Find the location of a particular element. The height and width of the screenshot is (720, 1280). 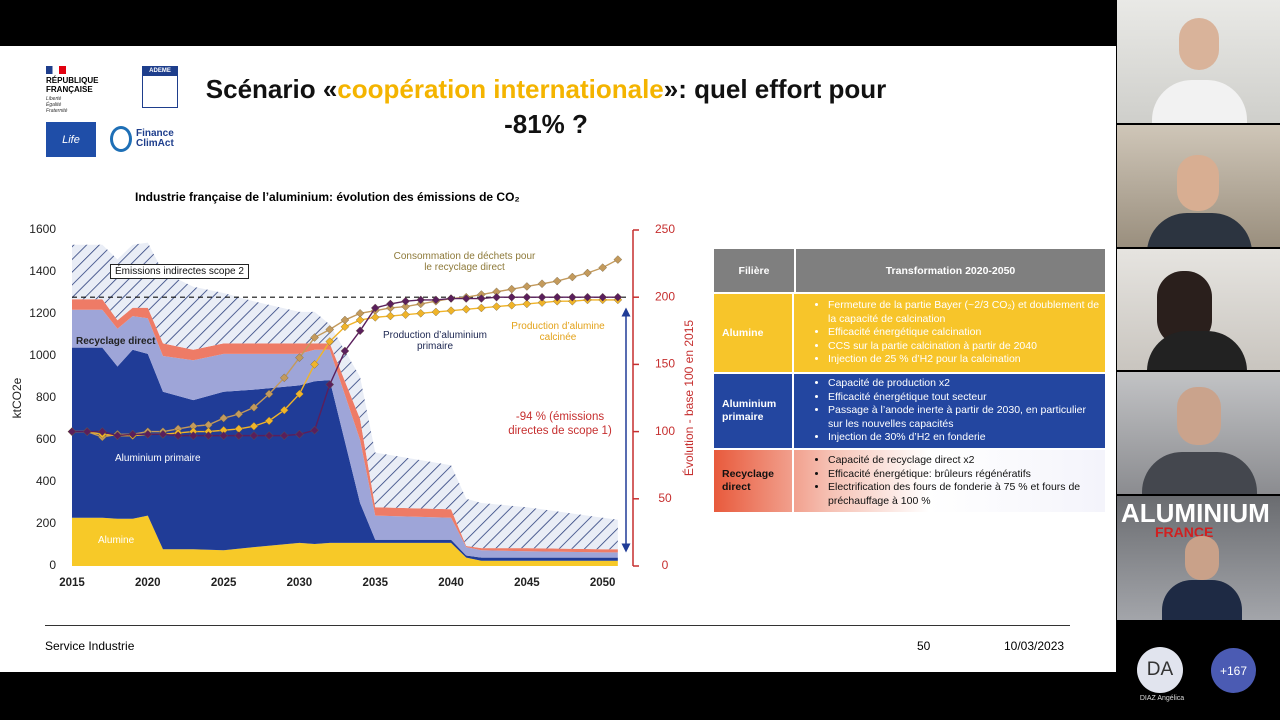

finance-logo: Finance ClimAct is located at coordinates (155, 138).